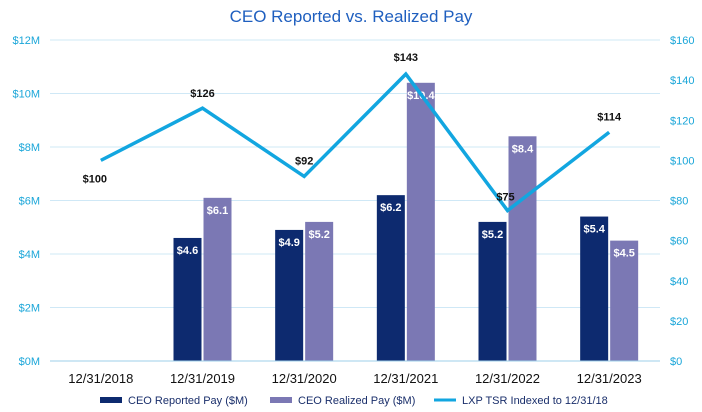 The width and height of the screenshot is (702, 412). What do you see at coordinates (682, 161) in the screenshot?
I see `y-right-tick-label: $100` at bounding box center [682, 161].